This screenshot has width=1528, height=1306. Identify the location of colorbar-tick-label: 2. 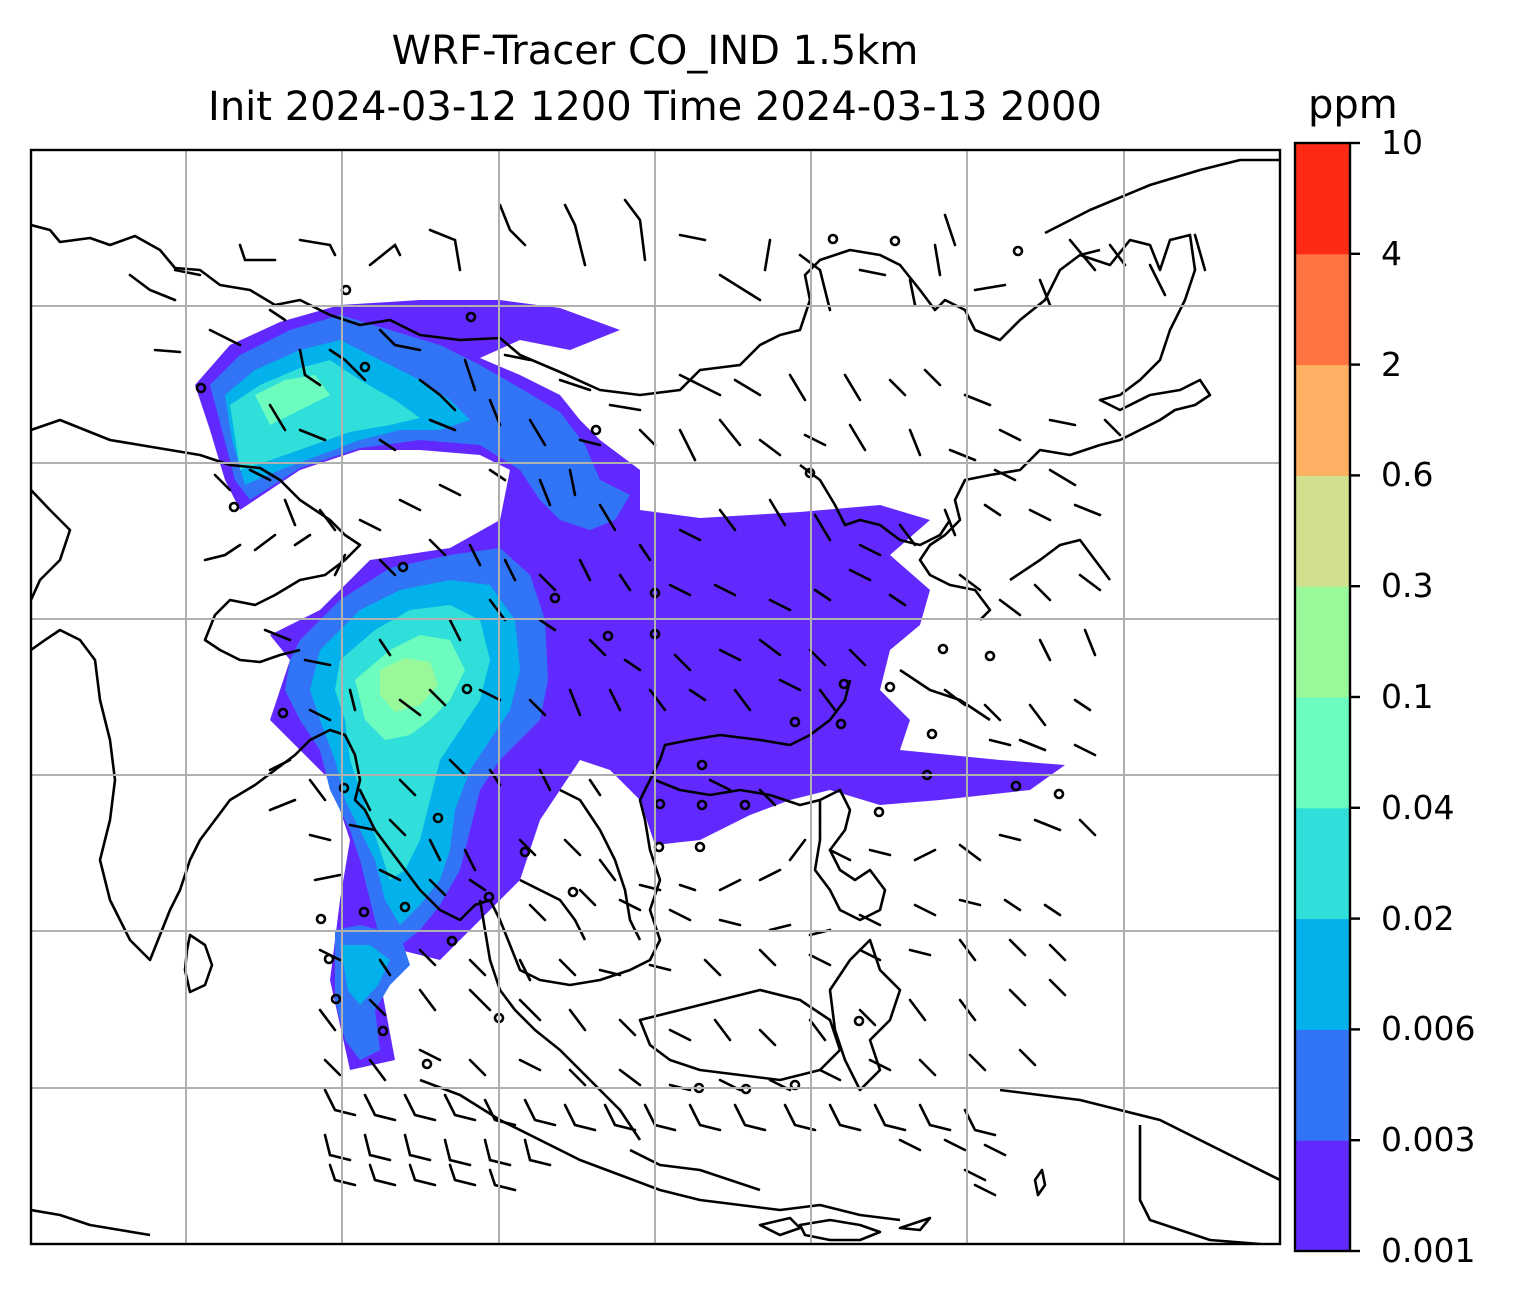
(1391, 364).